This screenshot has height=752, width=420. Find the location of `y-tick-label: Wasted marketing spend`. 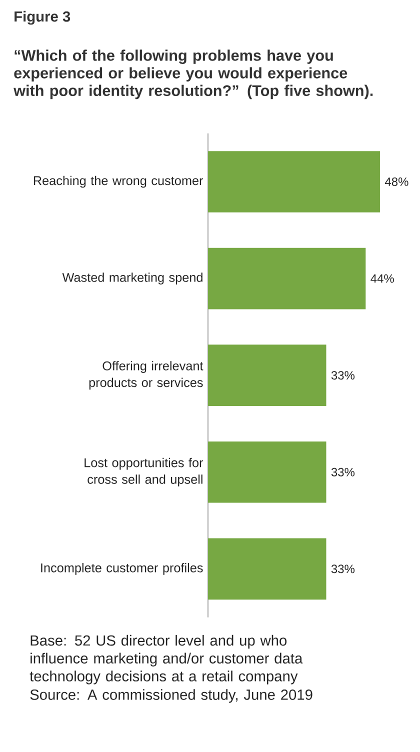

y-tick-label: Wasted marketing spend is located at coordinates (132, 278).